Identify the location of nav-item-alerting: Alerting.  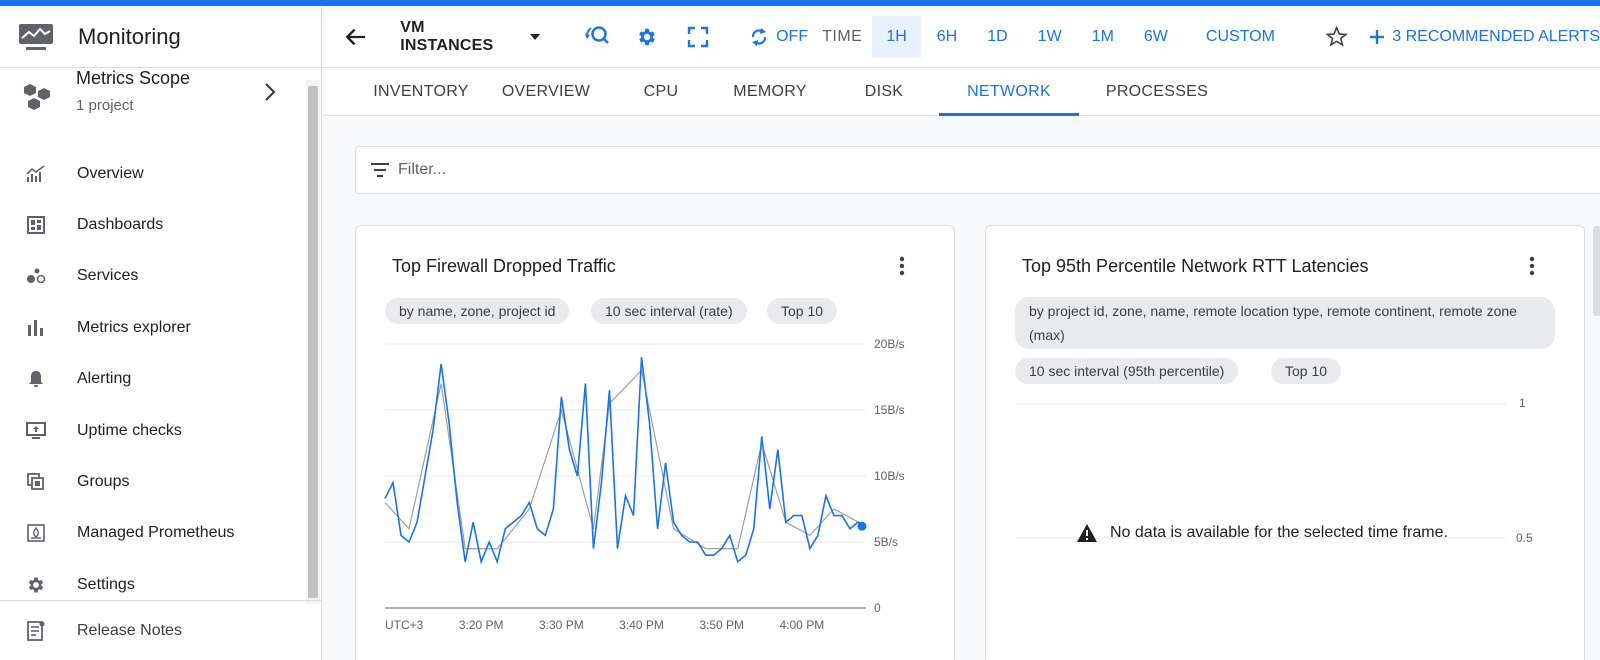
(160, 379).